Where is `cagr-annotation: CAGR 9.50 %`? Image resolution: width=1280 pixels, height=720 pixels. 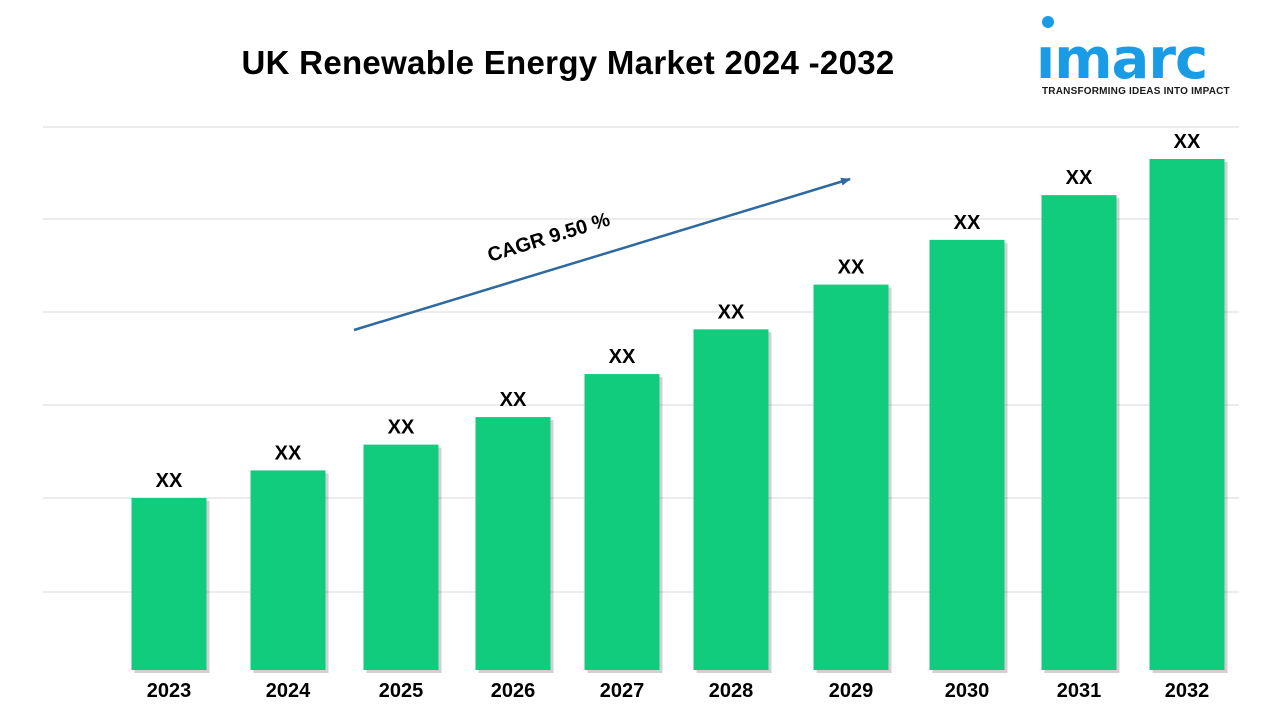 cagr-annotation: CAGR 9.50 % is located at coordinates (602, 254).